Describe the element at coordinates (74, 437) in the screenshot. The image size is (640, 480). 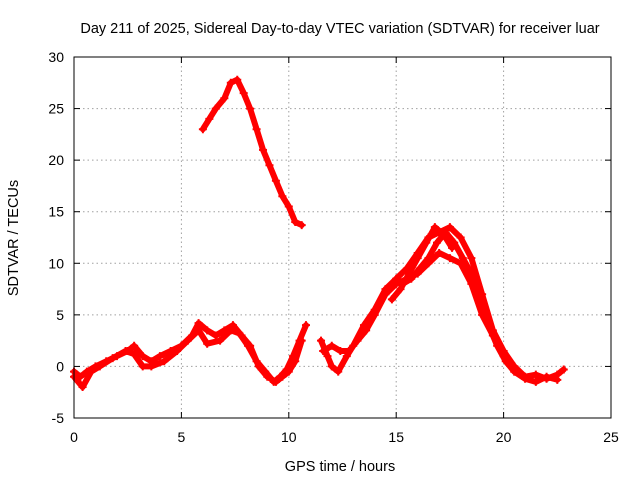
I see `x-tick-label: 0` at that location.